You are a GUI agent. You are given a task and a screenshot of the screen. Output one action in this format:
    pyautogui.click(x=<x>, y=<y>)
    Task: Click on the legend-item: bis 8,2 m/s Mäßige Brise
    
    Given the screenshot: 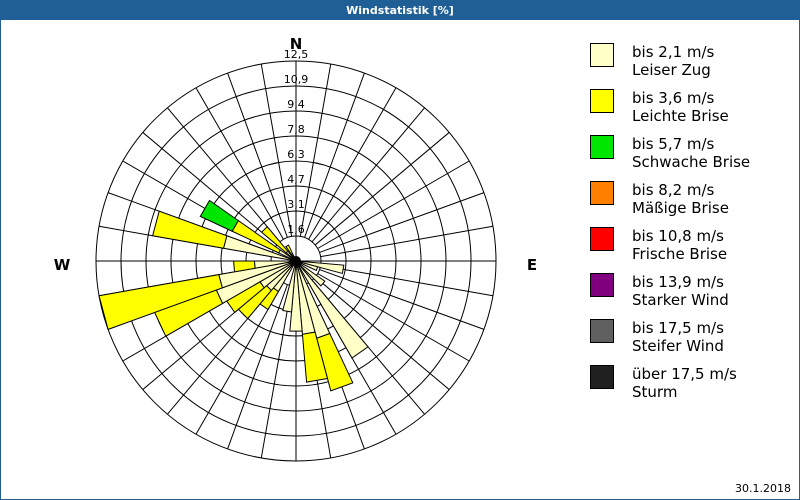 What is the action you would take?
    pyautogui.click(x=690, y=204)
    